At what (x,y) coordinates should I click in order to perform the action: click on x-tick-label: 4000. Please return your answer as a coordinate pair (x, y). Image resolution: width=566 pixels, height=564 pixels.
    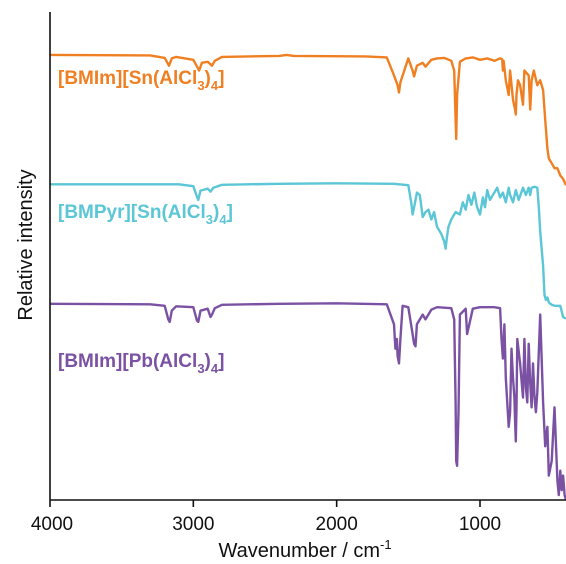
    Looking at the image, I should click on (52, 524).